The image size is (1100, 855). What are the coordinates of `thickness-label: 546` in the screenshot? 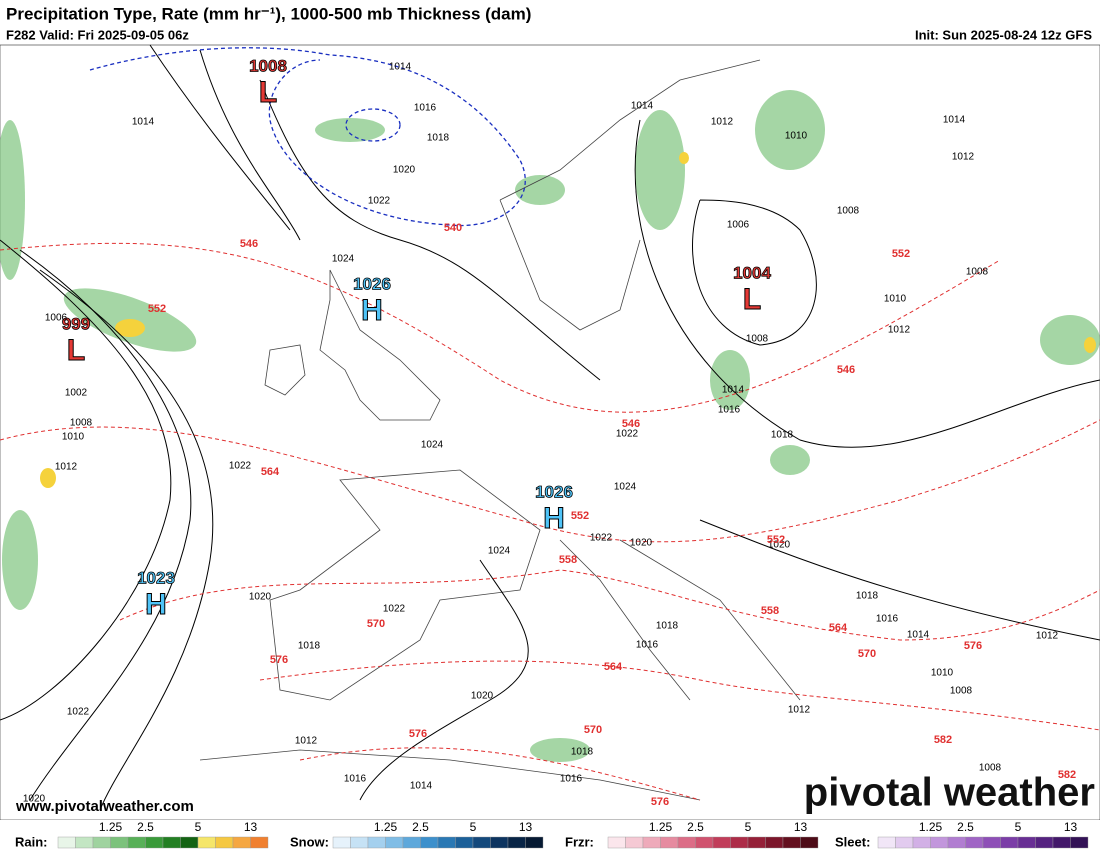 It's located at (631, 424).